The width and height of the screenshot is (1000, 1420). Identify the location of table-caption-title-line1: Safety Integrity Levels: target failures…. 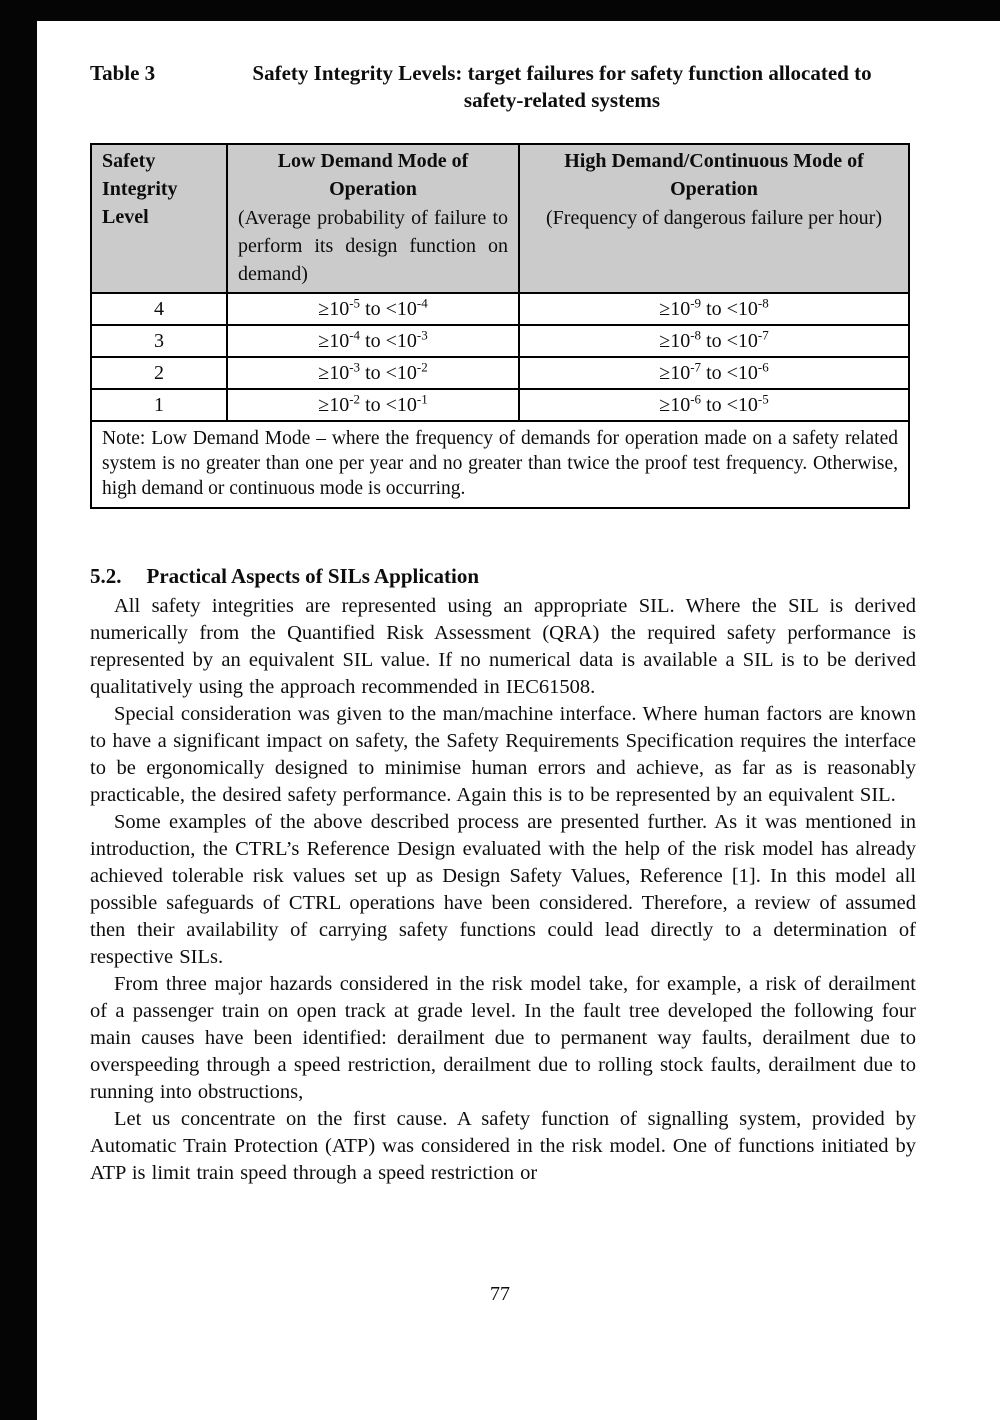
(562, 73).